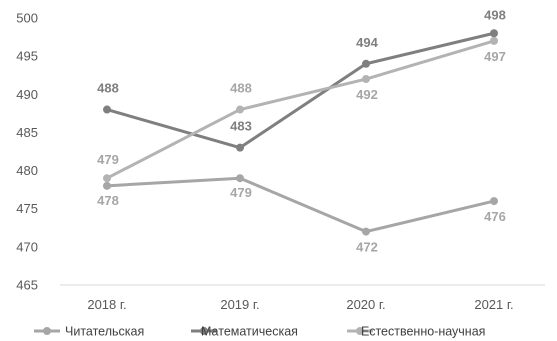  What do you see at coordinates (27, 132) in the screenshot?
I see `y-tick-label: 485` at bounding box center [27, 132].